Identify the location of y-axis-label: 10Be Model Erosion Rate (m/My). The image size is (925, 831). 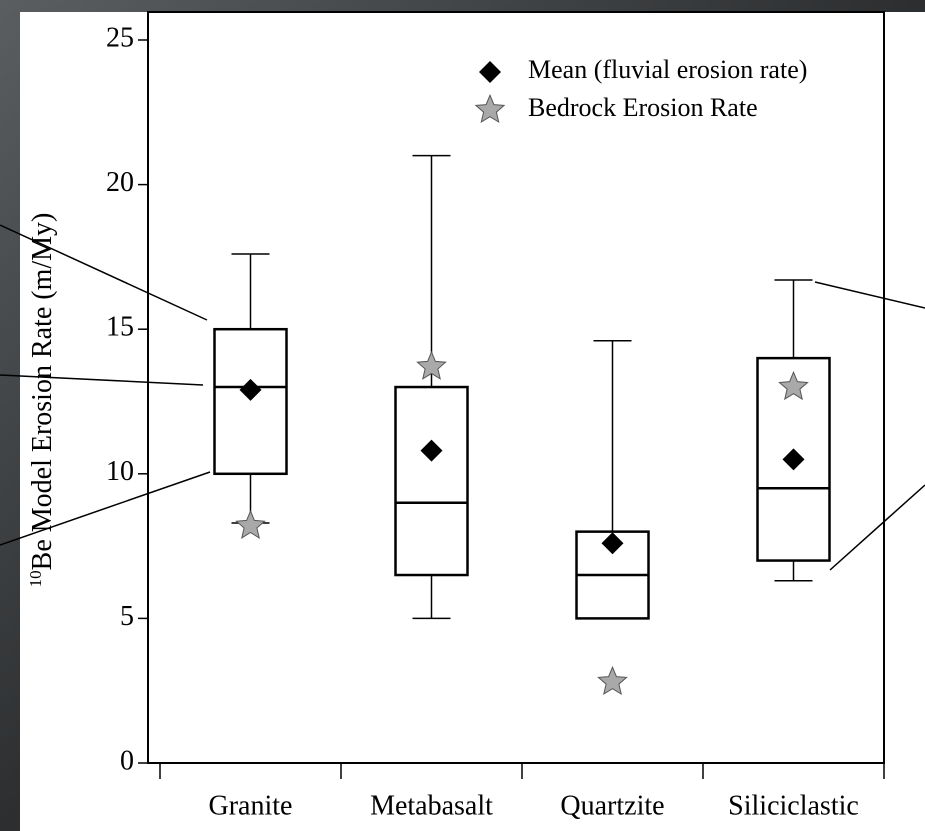
(42, 400).